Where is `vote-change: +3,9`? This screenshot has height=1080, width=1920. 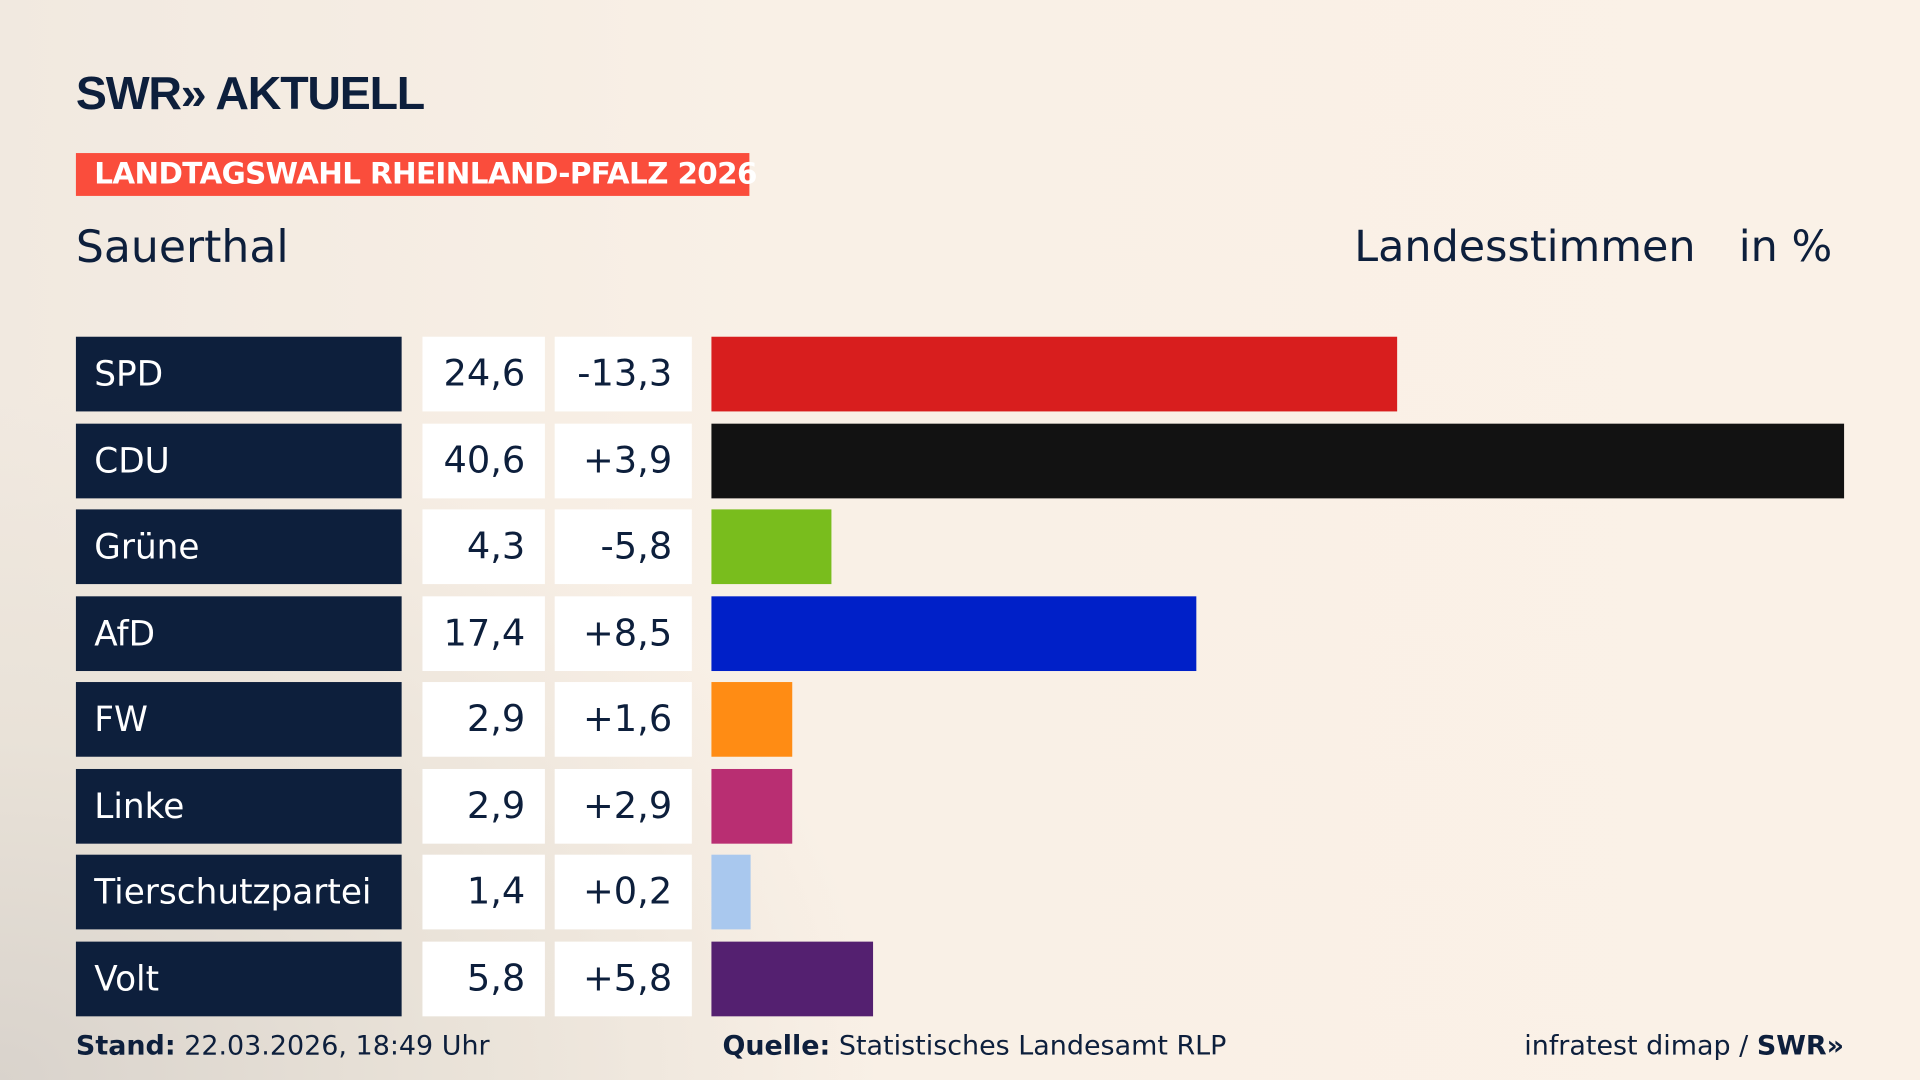
vote-change: +3,9 is located at coordinates (623, 460).